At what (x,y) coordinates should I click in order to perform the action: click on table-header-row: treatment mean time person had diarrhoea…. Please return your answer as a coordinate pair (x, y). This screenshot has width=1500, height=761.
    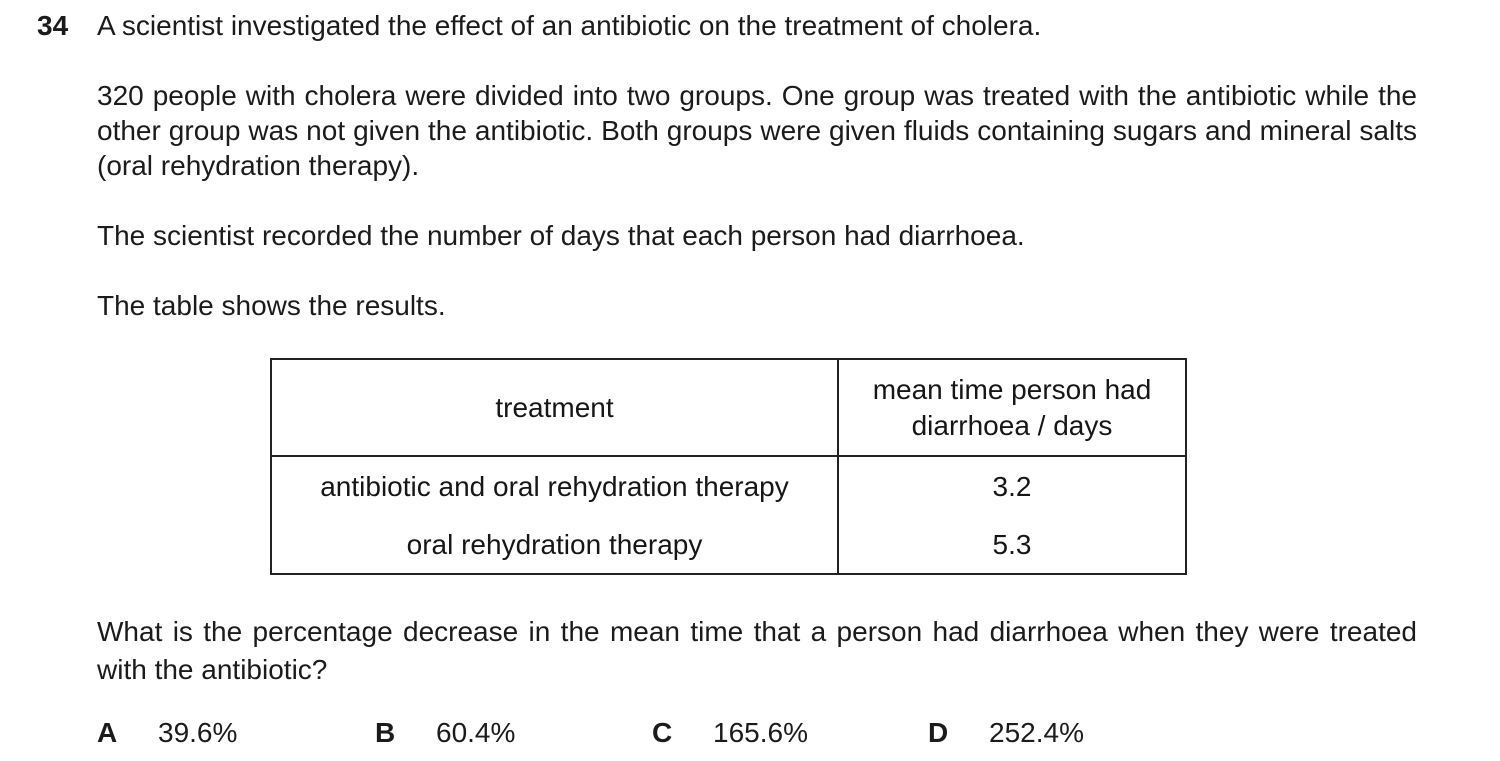
    Looking at the image, I should click on (728, 407).